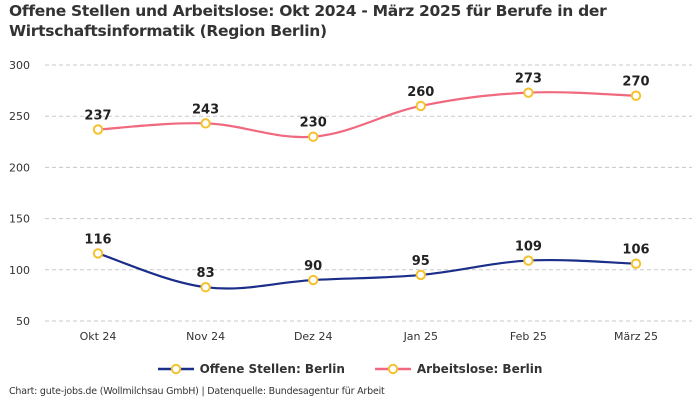 Image resolution: width=700 pixels, height=400 pixels. Describe the element at coordinates (420, 92) in the screenshot. I see `data-label: 260` at that location.